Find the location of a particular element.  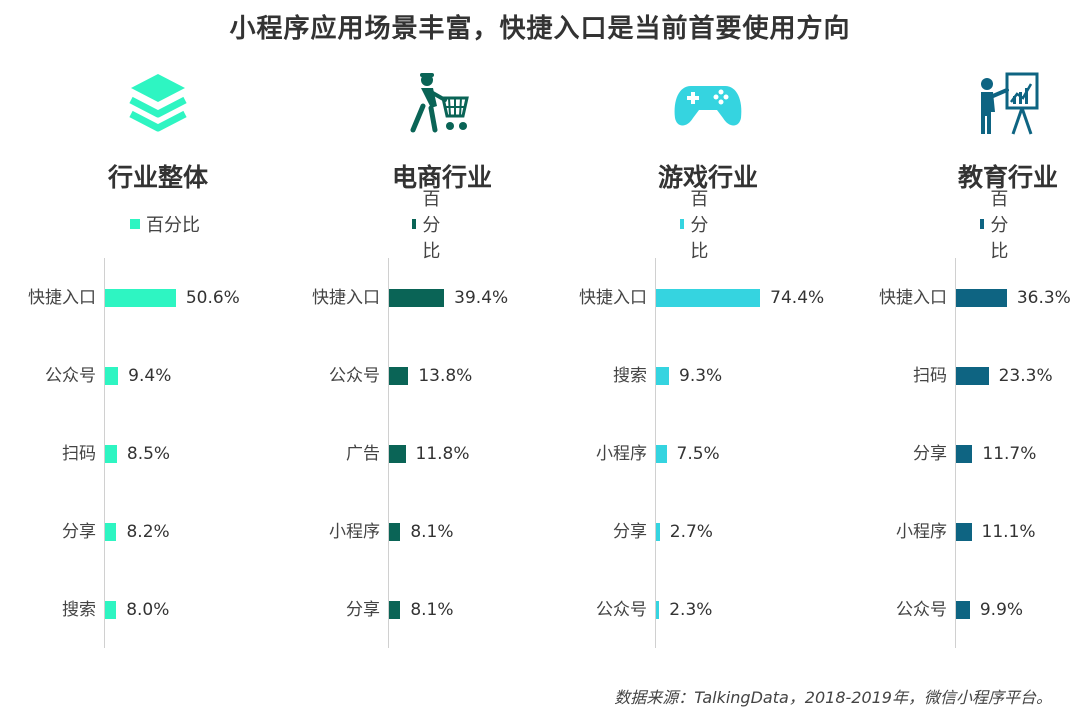

chart-title: 小程序应用场景丰富，快捷入口是当前首要使用方向 is located at coordinates (540, 29).